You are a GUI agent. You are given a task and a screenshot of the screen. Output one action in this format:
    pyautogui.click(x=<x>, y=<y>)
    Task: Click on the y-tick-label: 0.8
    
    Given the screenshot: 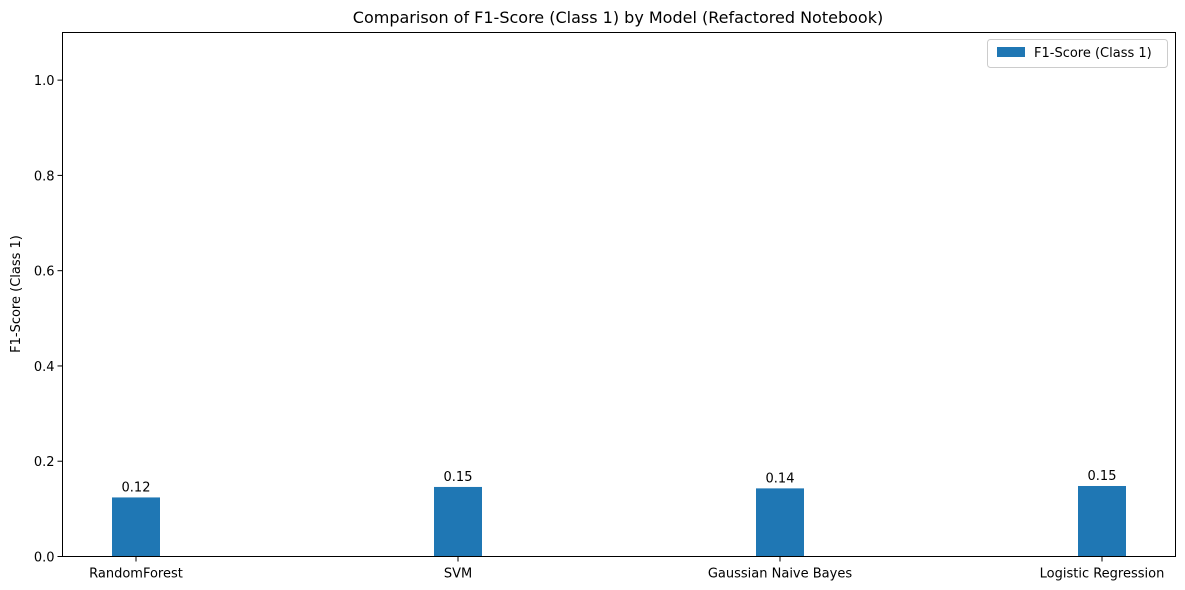 What is the action you would take?
    pyautogui.click(x=44, y=176)
    